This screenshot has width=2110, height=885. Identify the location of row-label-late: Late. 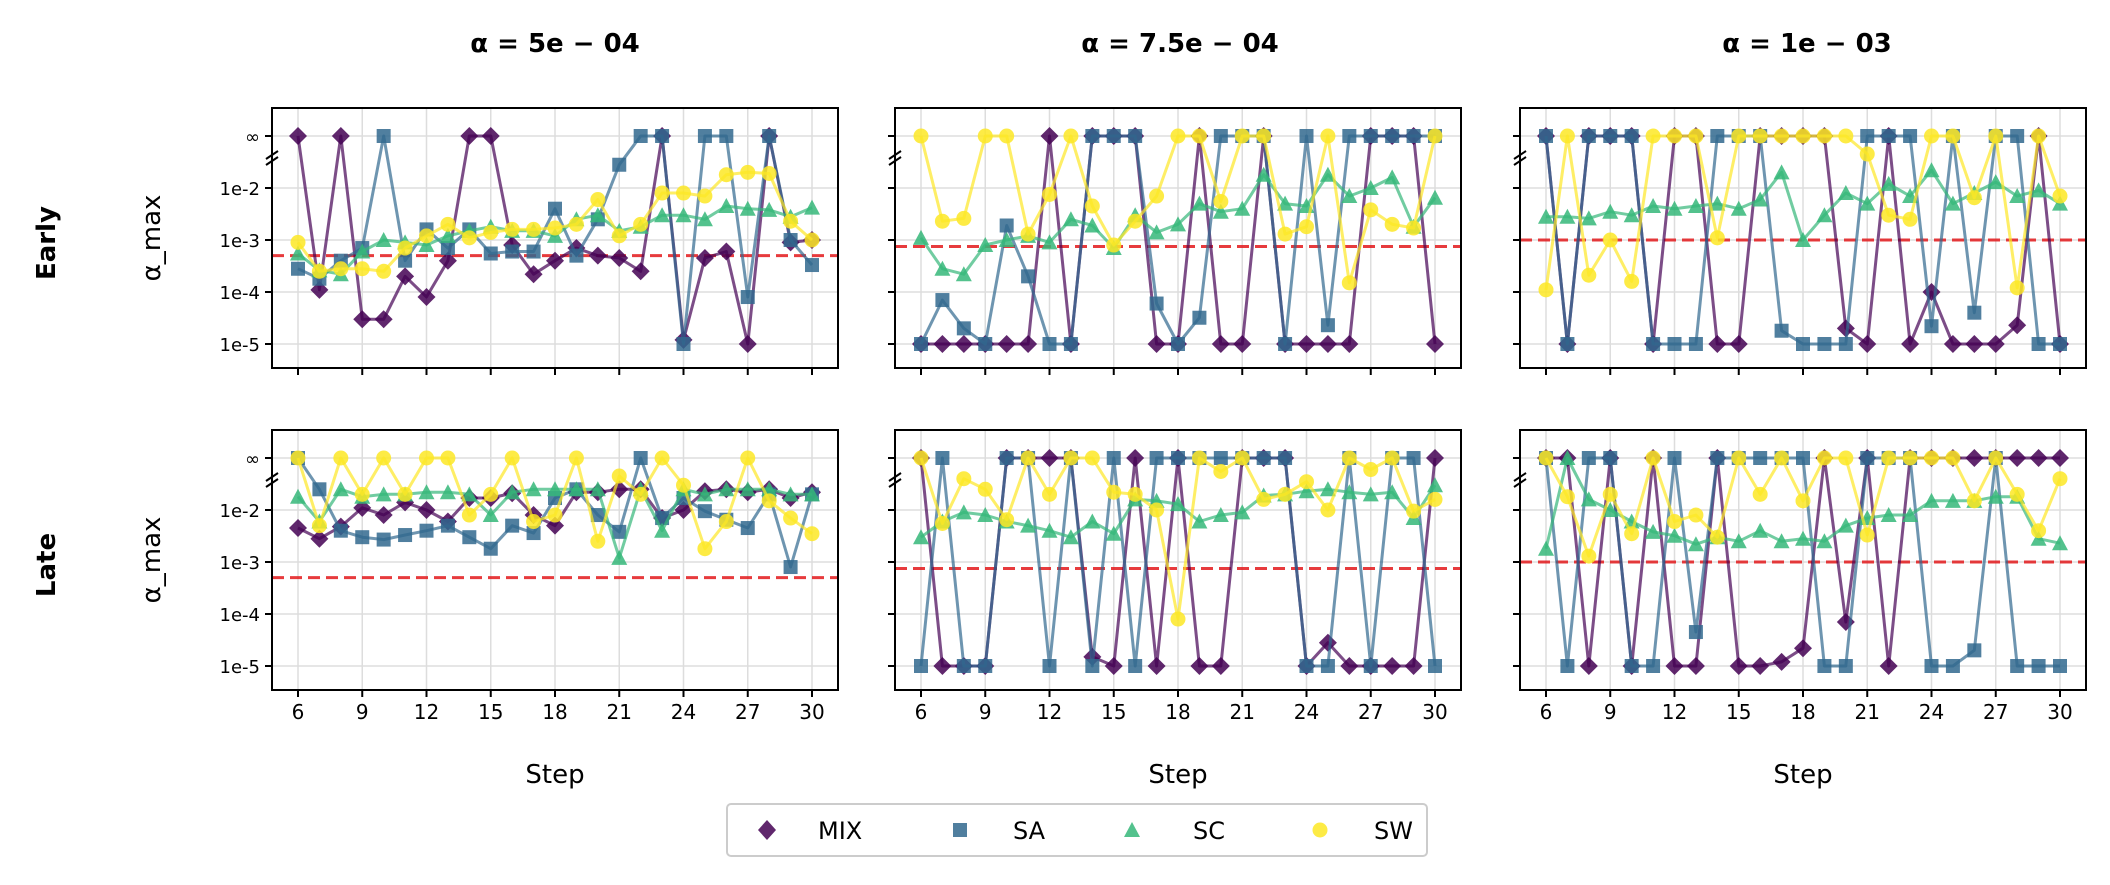
(47, 565).